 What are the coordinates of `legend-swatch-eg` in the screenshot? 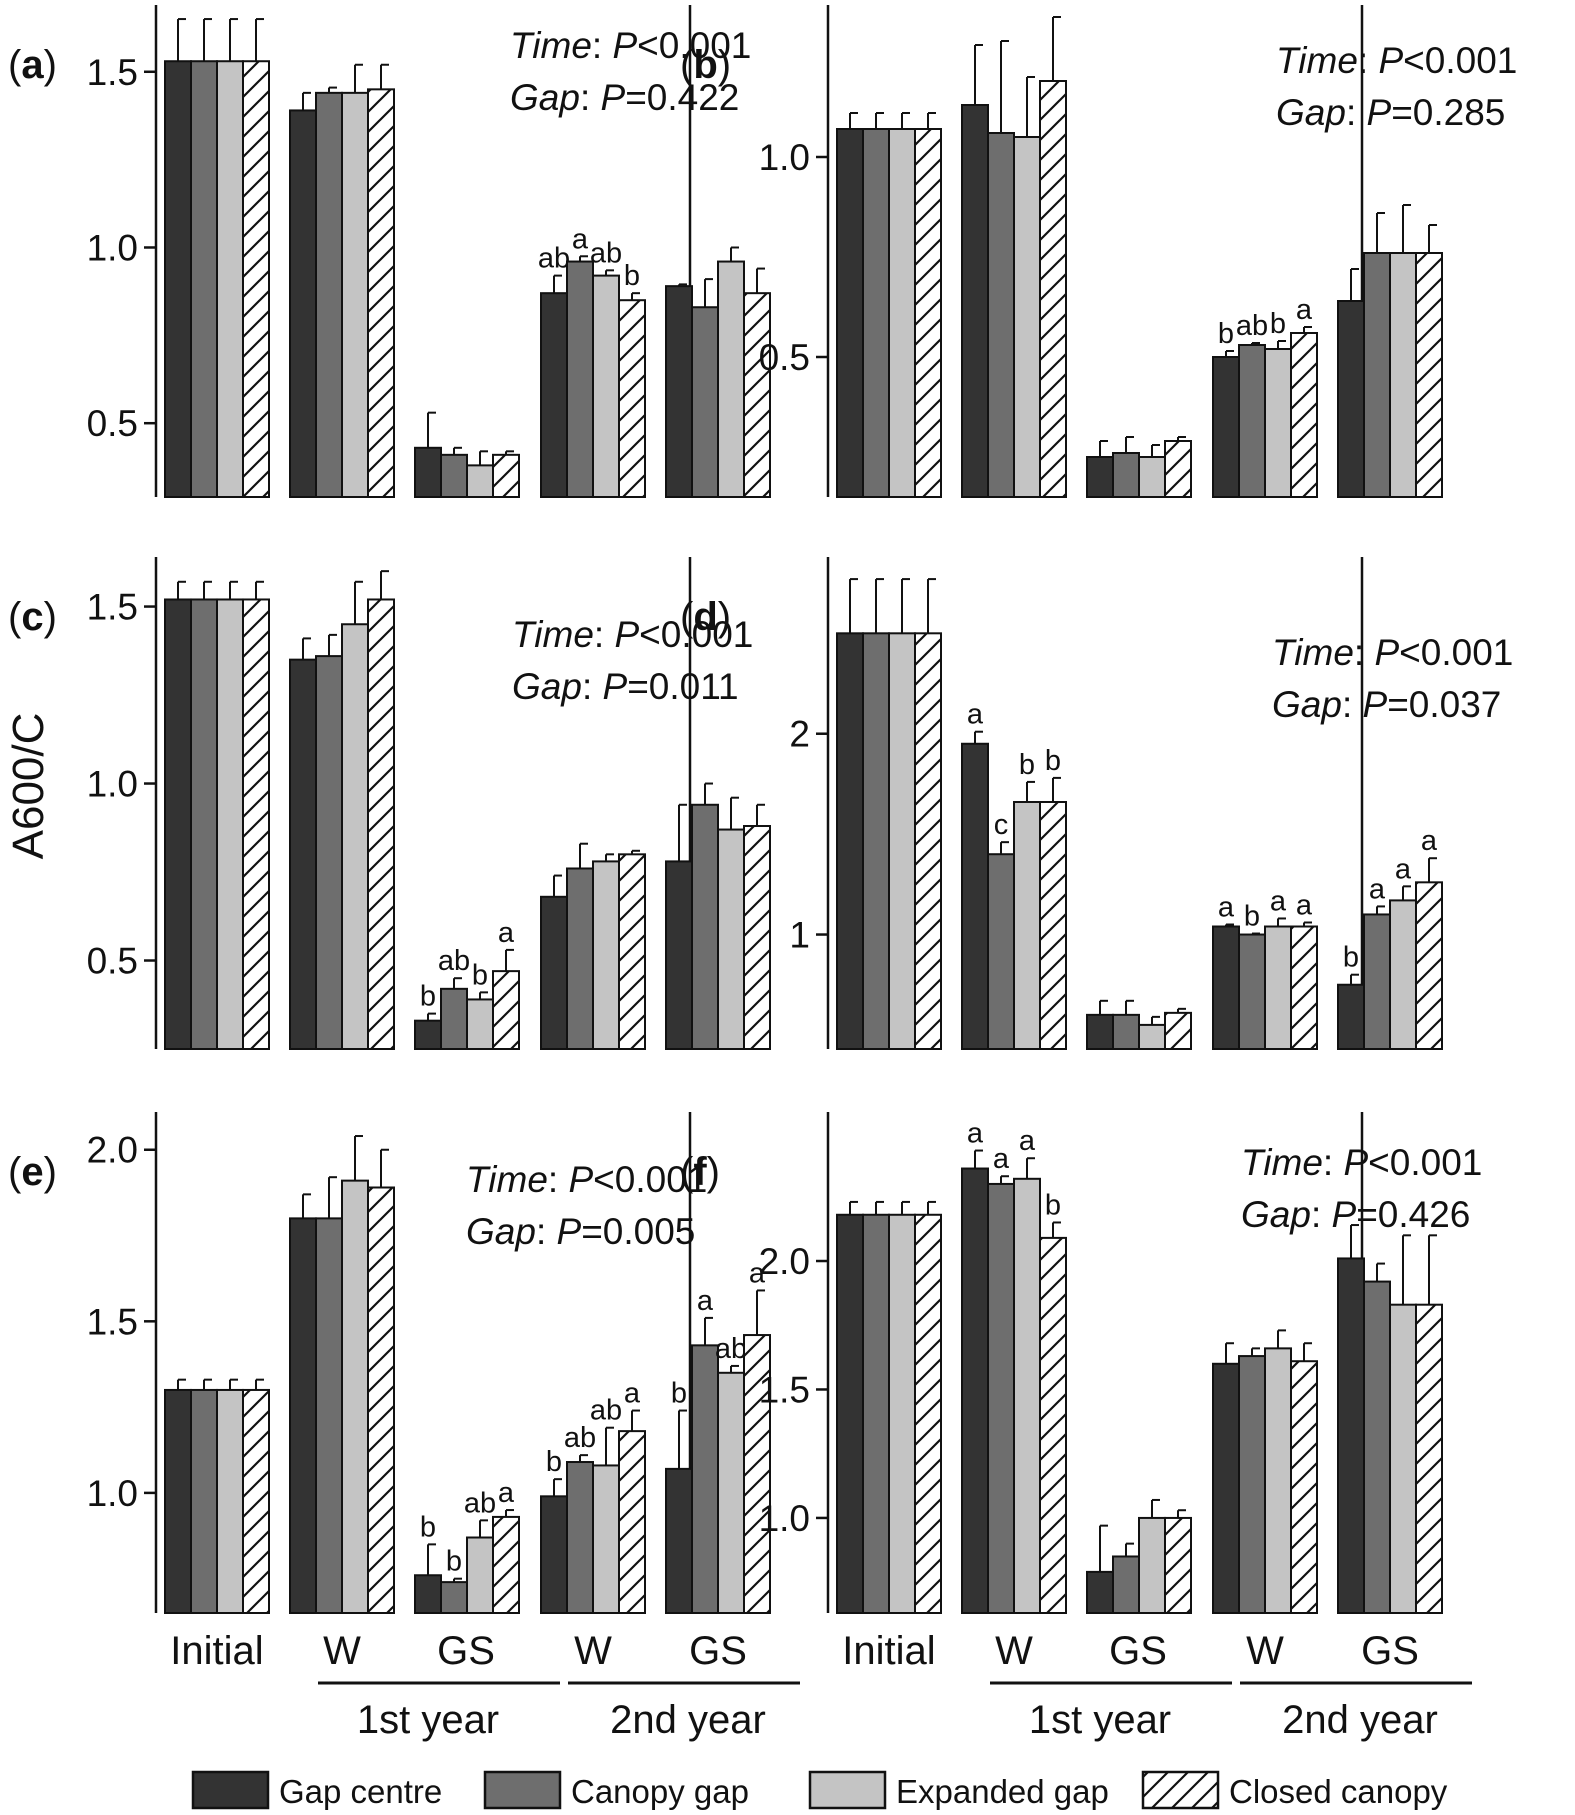 It's located at (847, 1790).